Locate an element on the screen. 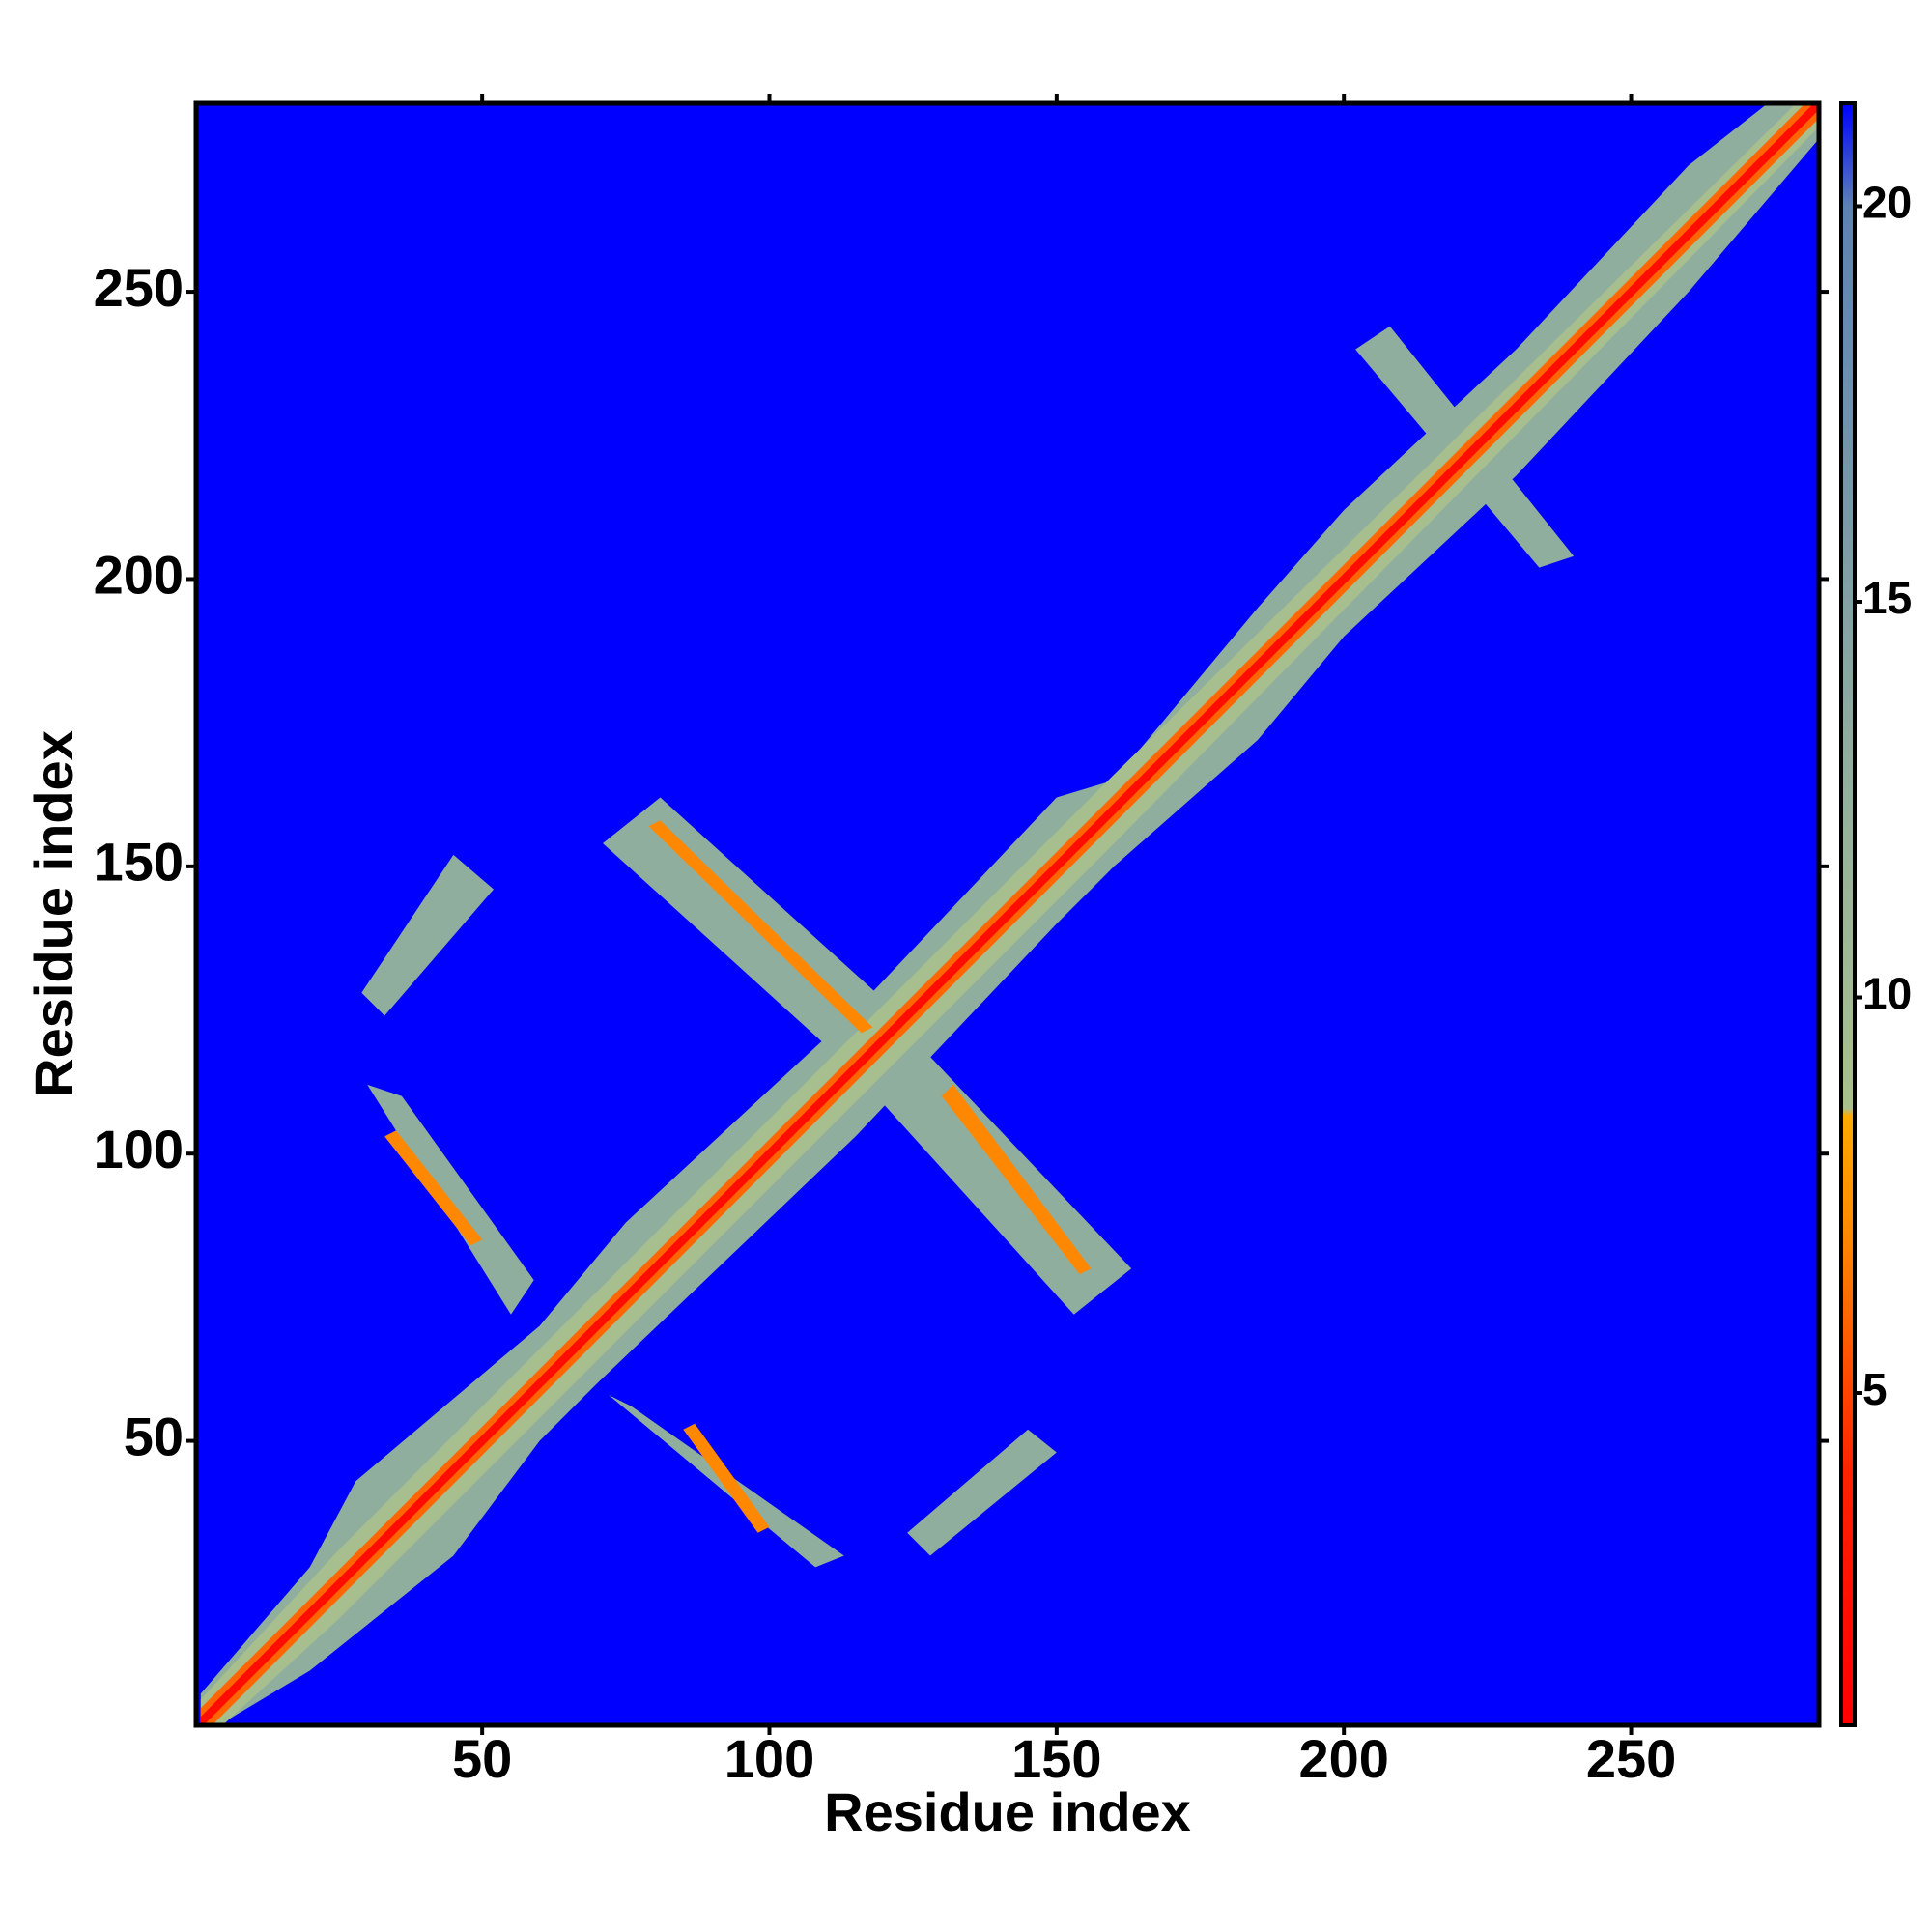 This screenshot has height=1932, width=1932. y-tick-label: 150 is located at coordinates (139, 862).